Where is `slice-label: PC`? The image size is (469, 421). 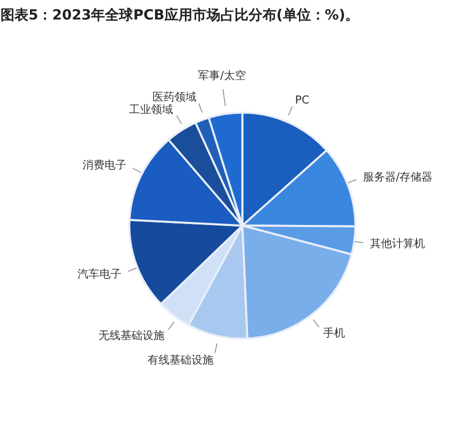
slice-label: PC is located at coordinates (302, 99).